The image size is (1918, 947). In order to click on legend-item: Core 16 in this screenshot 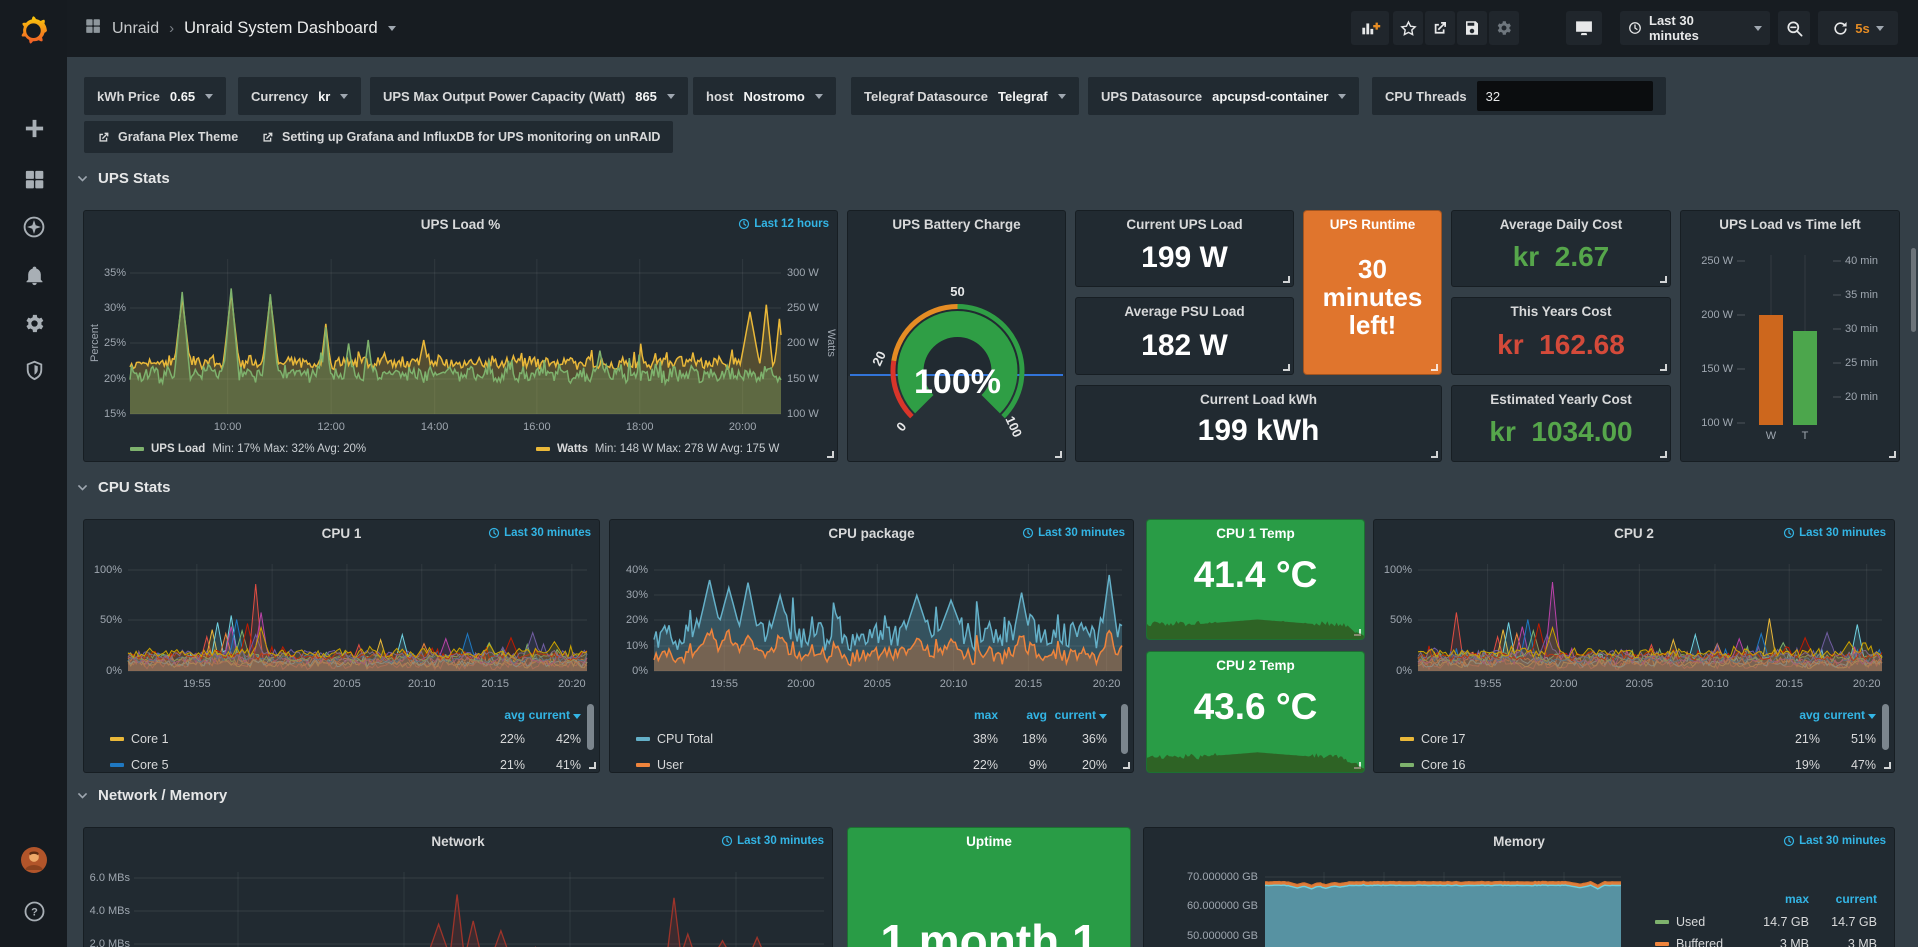, I will do `click(1432, 765)`.